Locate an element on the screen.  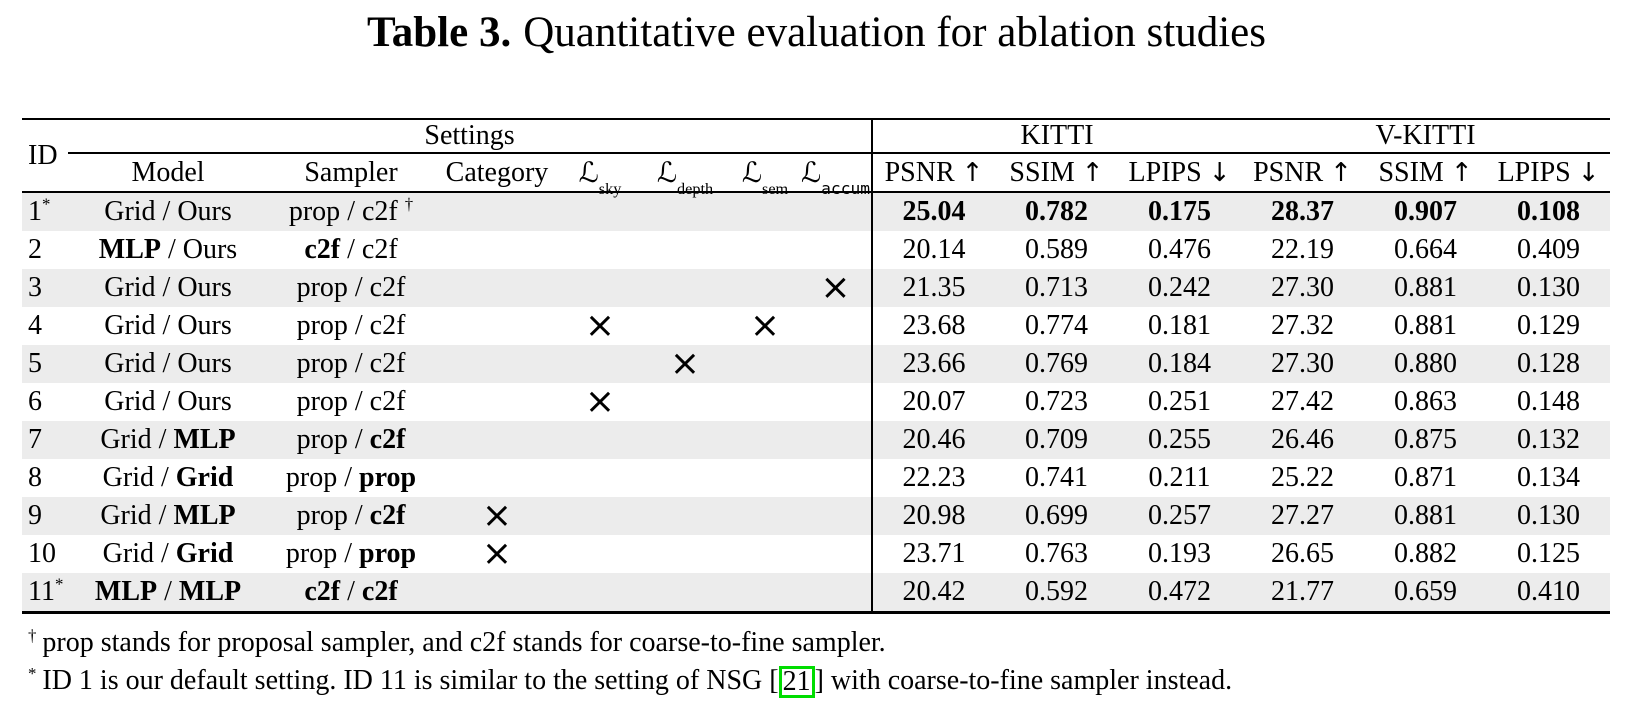
metric-value: 0.709 is located at coordinates (1057, 439).